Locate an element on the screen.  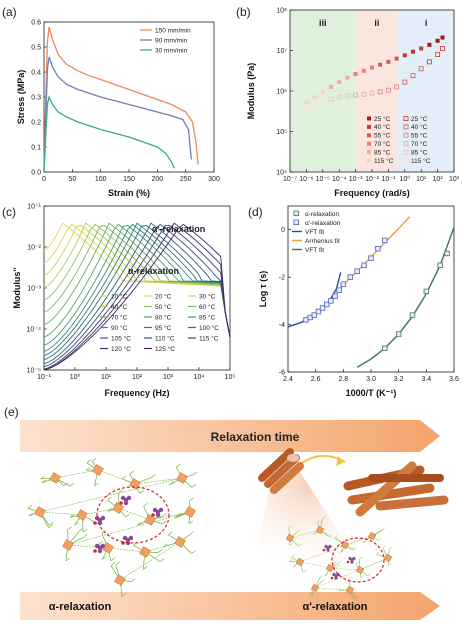
x-tick-label-a: 100 is located at coordinates (101, 179).